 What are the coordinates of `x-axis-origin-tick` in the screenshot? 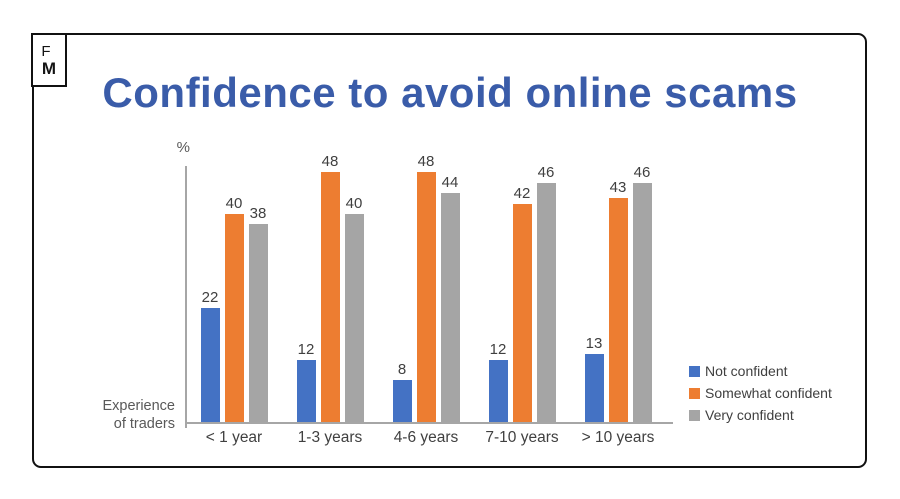 It's located at (186, 425).